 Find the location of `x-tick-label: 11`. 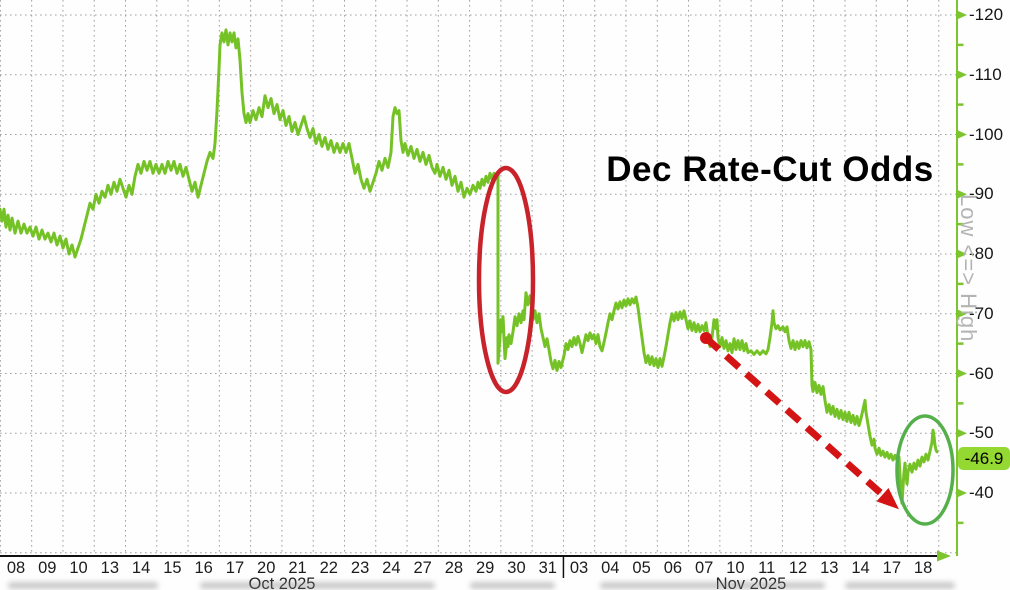

x-tick-label: 11 is located at coordinates (767, 568).